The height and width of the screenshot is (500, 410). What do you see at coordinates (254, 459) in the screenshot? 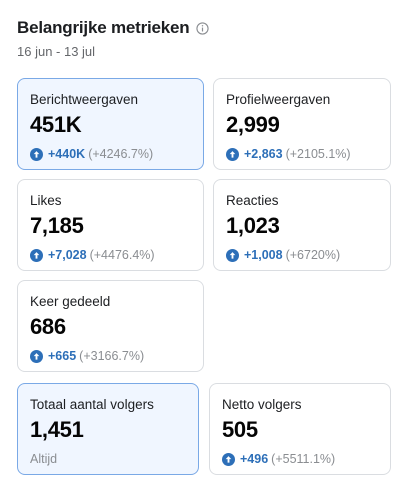
I see `metric-delta: +496` at bounding box center [254, 459].